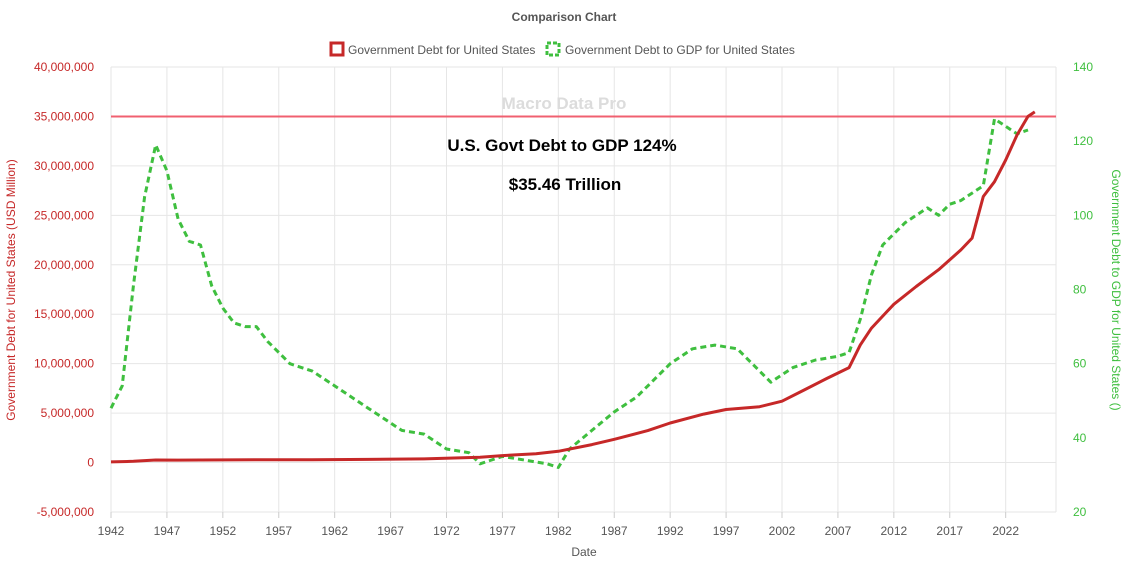 Image resolution: width=1128 pixels, height=564 pixels. Describe the element at coordinates (680, 50) in the screenshot. I see `legend-label-debt-to-gdp: Government Debt to GDP for United States` at that location.